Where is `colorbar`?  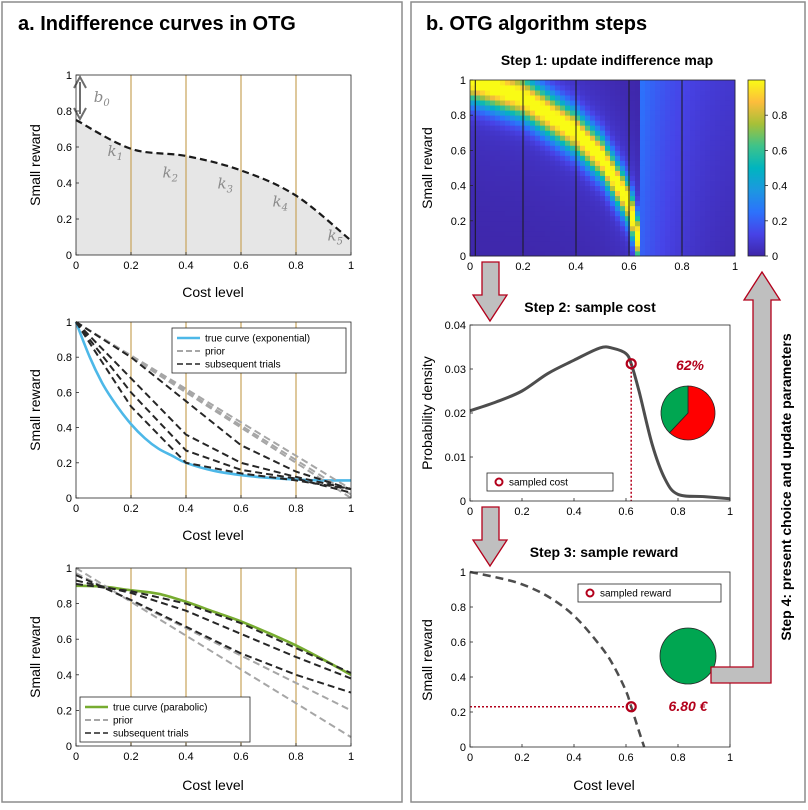 colorbar is located at coordinates (756, 168).